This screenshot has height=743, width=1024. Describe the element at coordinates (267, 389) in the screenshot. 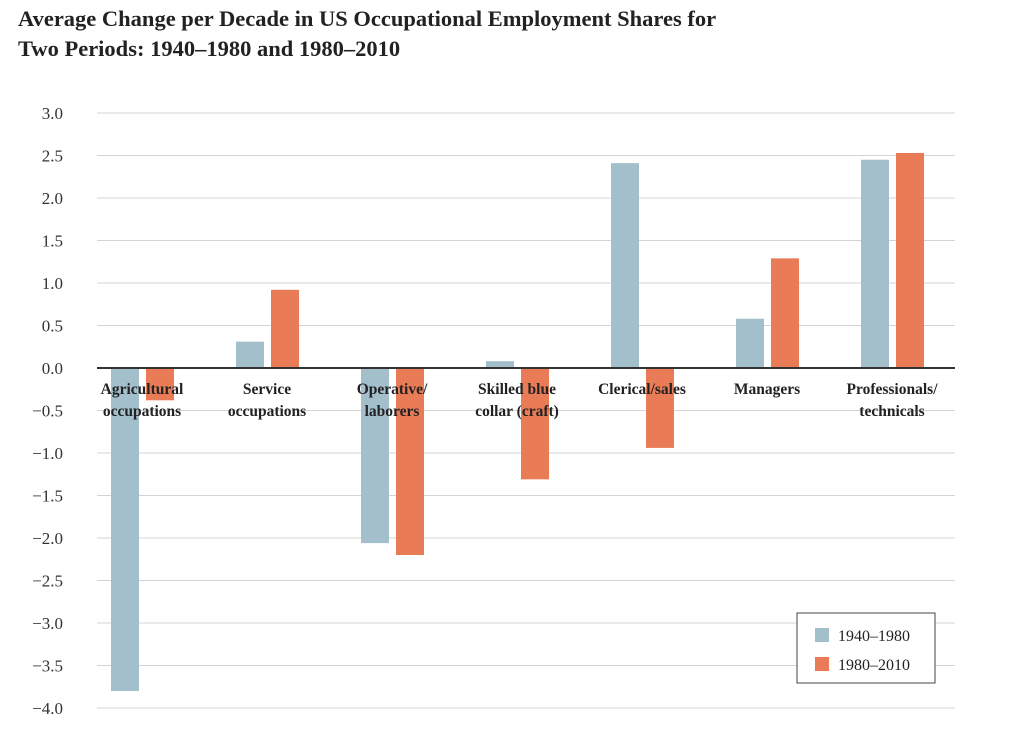

I see `category-label: Service` at that location.